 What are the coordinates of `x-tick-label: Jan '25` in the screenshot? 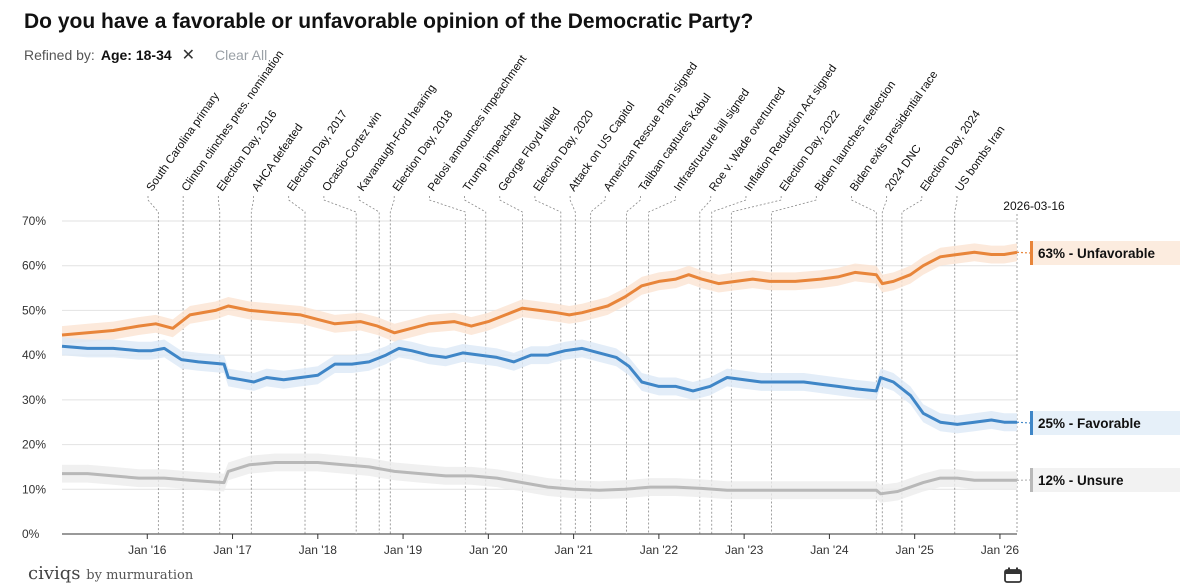 It's located at (915, 550).